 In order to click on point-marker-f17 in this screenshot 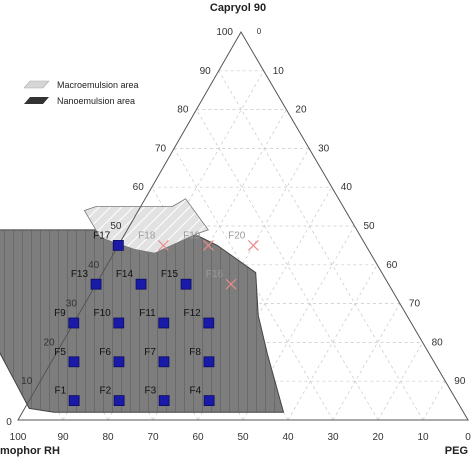, I will do `click(118, 245)`.